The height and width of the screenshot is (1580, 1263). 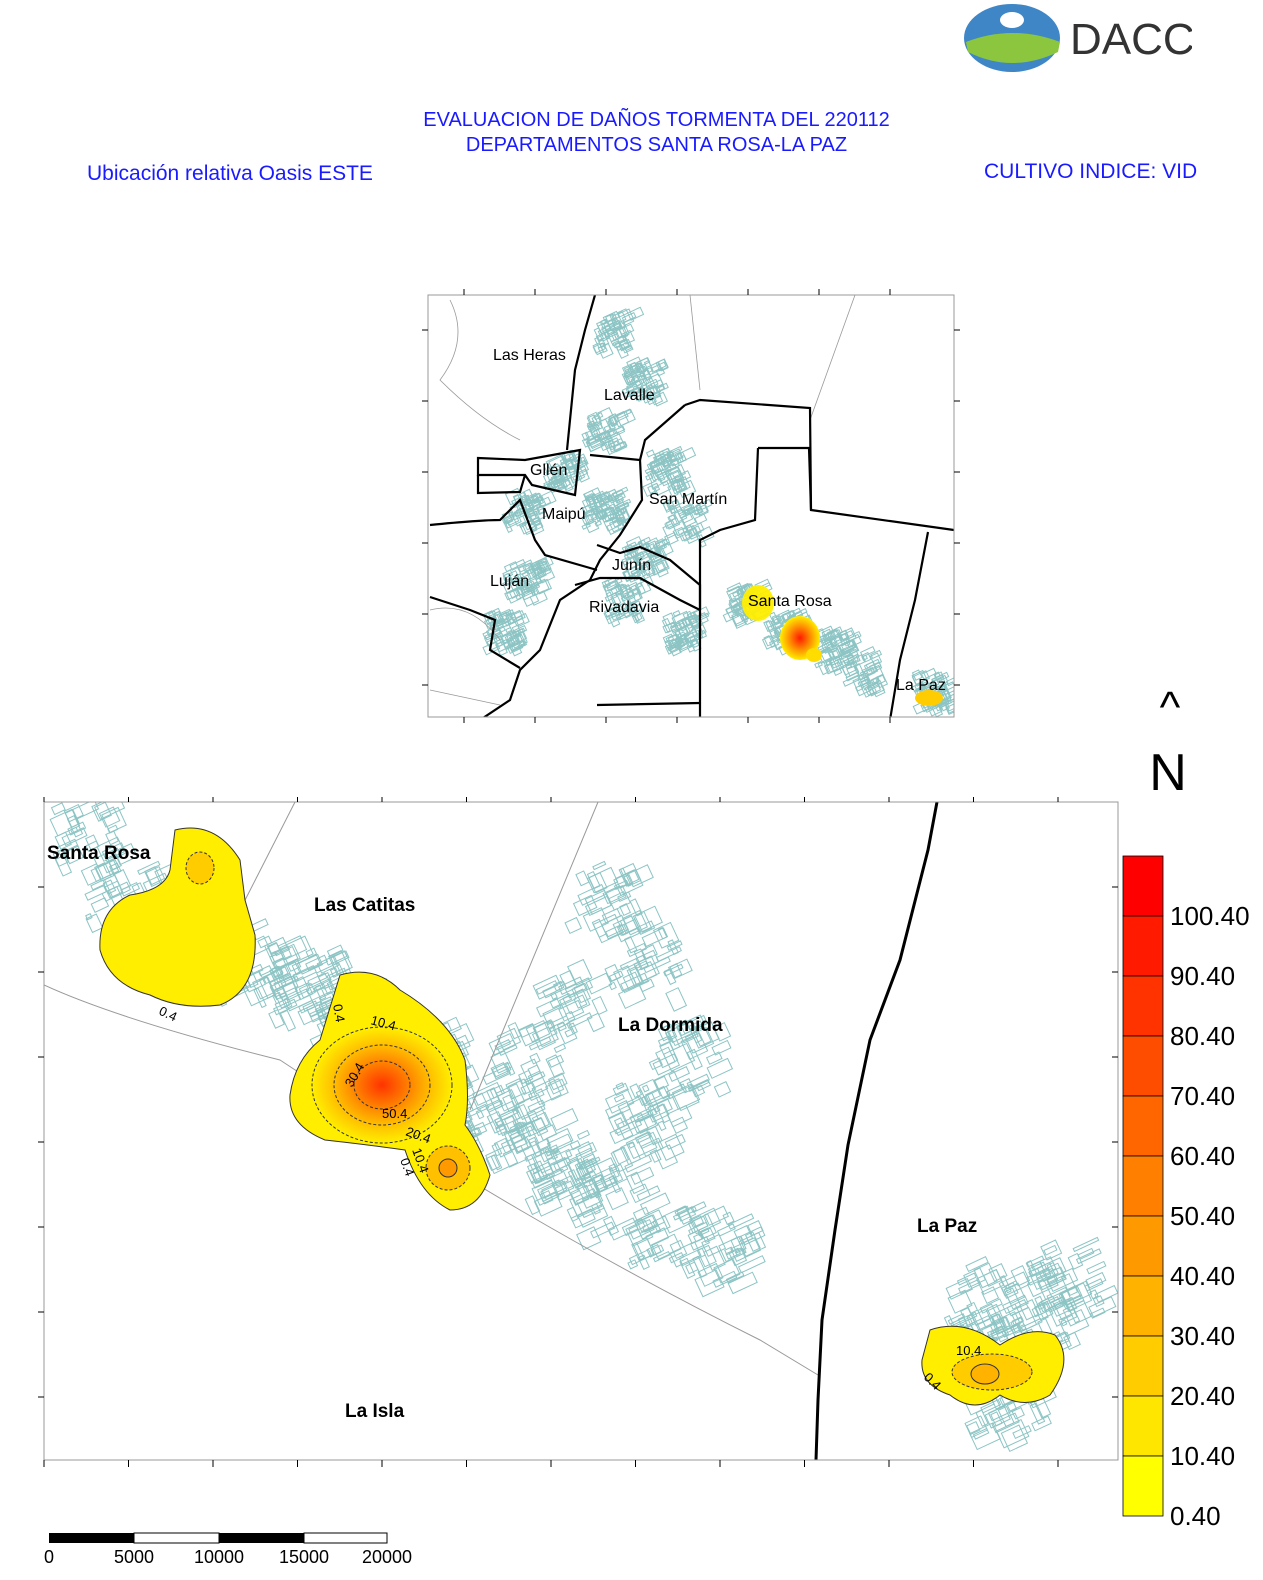 I want to click on legend-label: 70.40, so click(x=1202, y=1096).